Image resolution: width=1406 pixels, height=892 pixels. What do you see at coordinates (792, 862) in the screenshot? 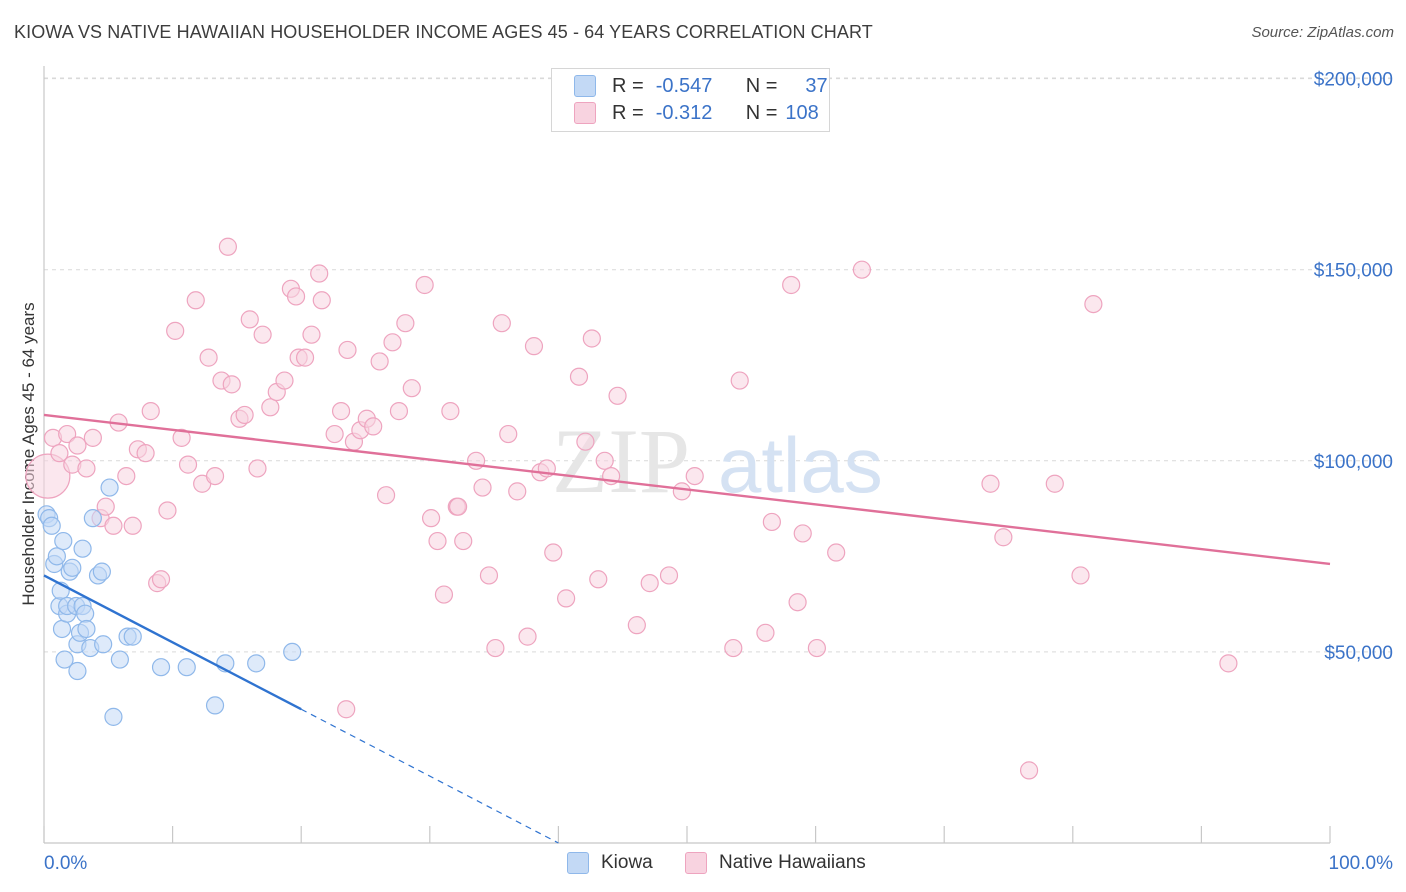
I see `bottom-legend-label-native-hawaiians: Native Hawaiians` at bounding box center [792, 862].